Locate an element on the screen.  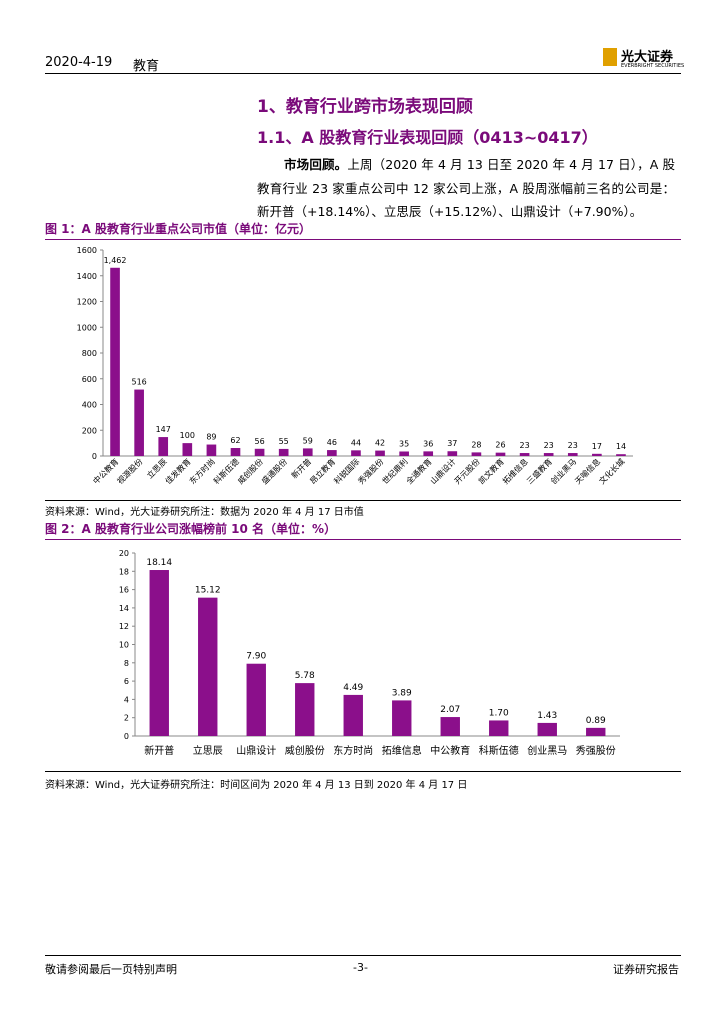
value-label: 2.07 is located at coordinates (450, 710).